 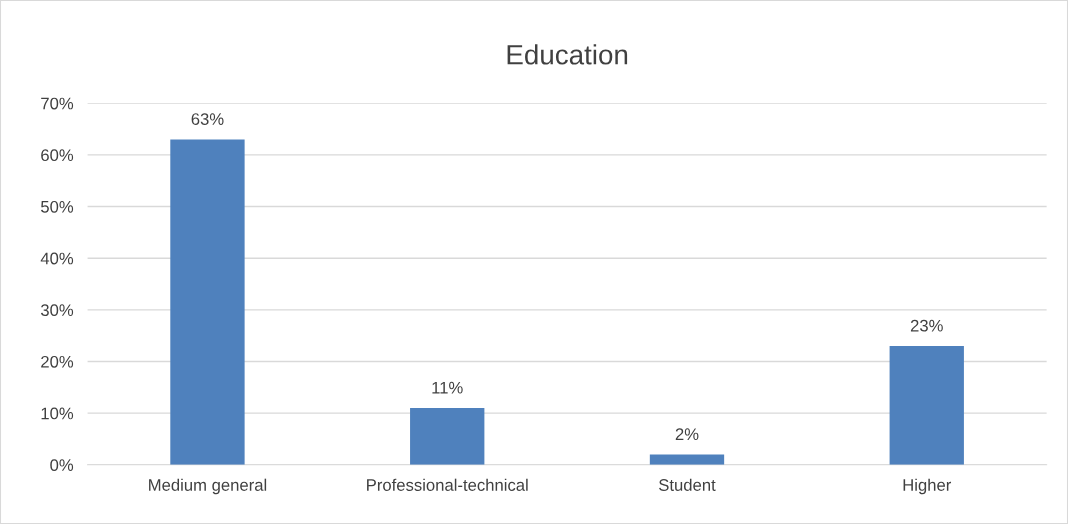 I want to click on y-tick-label: 10%, so click(x=57, y=413).